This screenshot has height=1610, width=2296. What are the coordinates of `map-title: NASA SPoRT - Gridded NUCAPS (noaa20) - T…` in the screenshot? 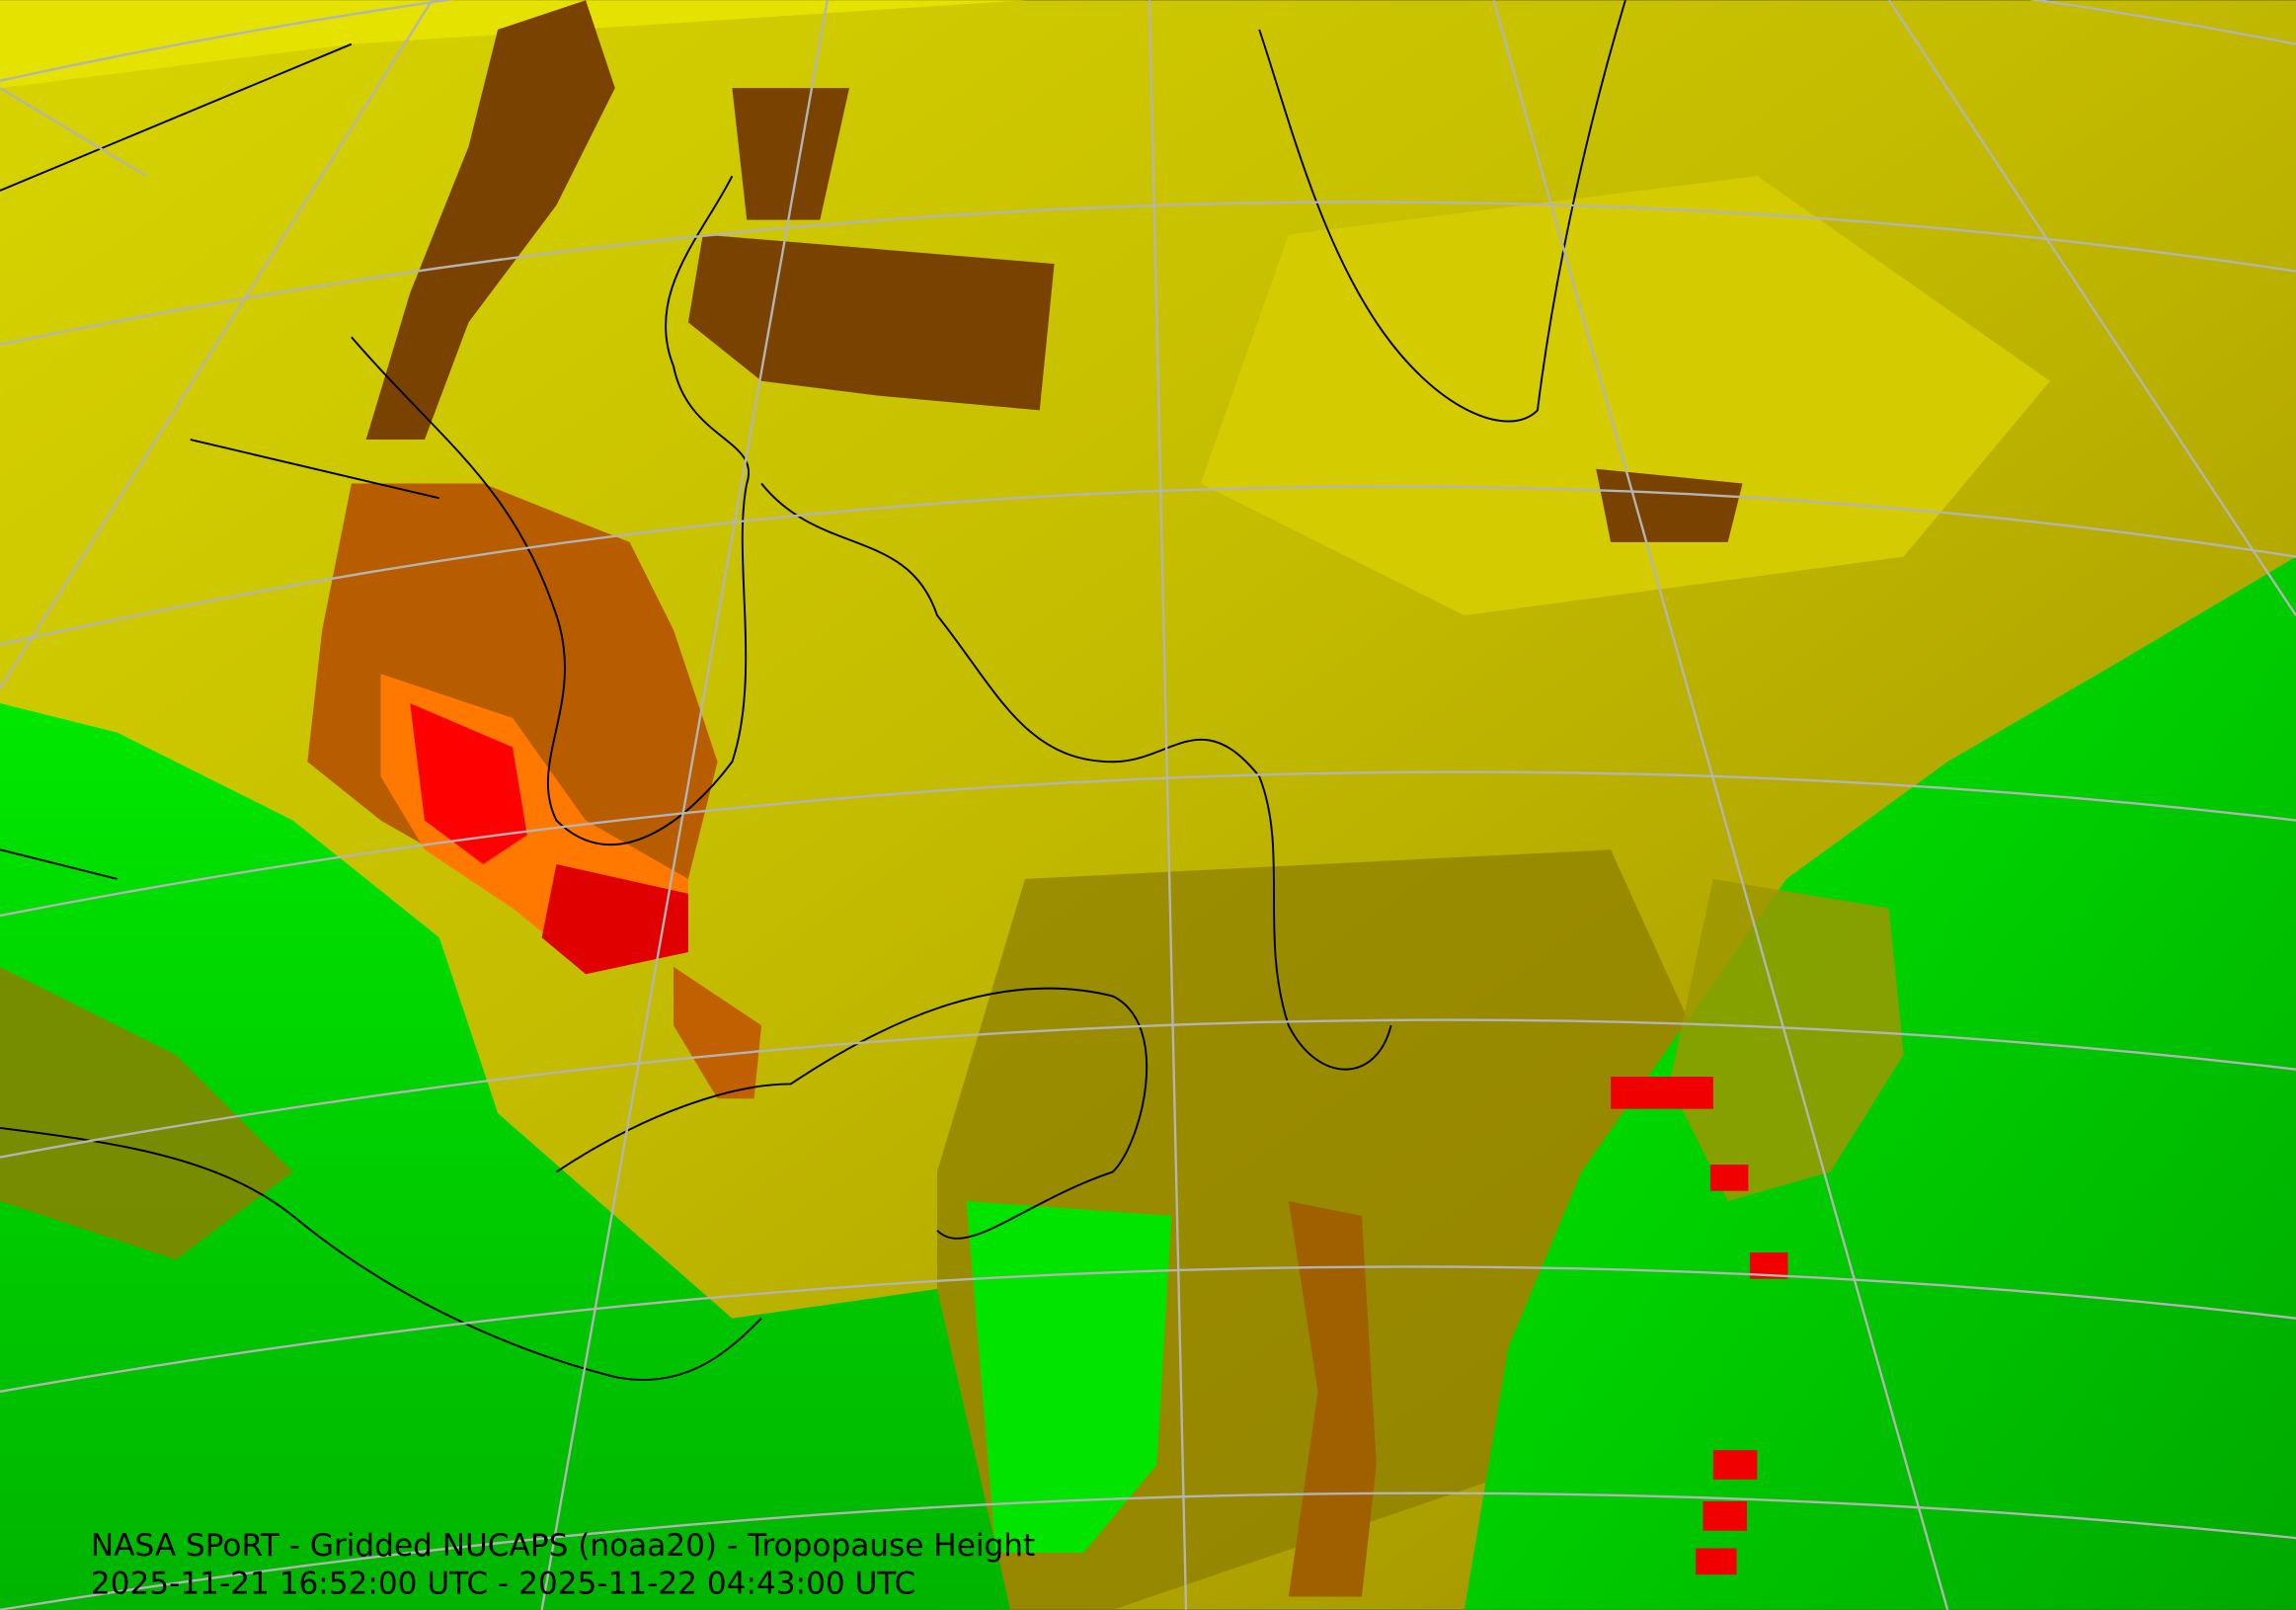 It's located at (563, 1546).